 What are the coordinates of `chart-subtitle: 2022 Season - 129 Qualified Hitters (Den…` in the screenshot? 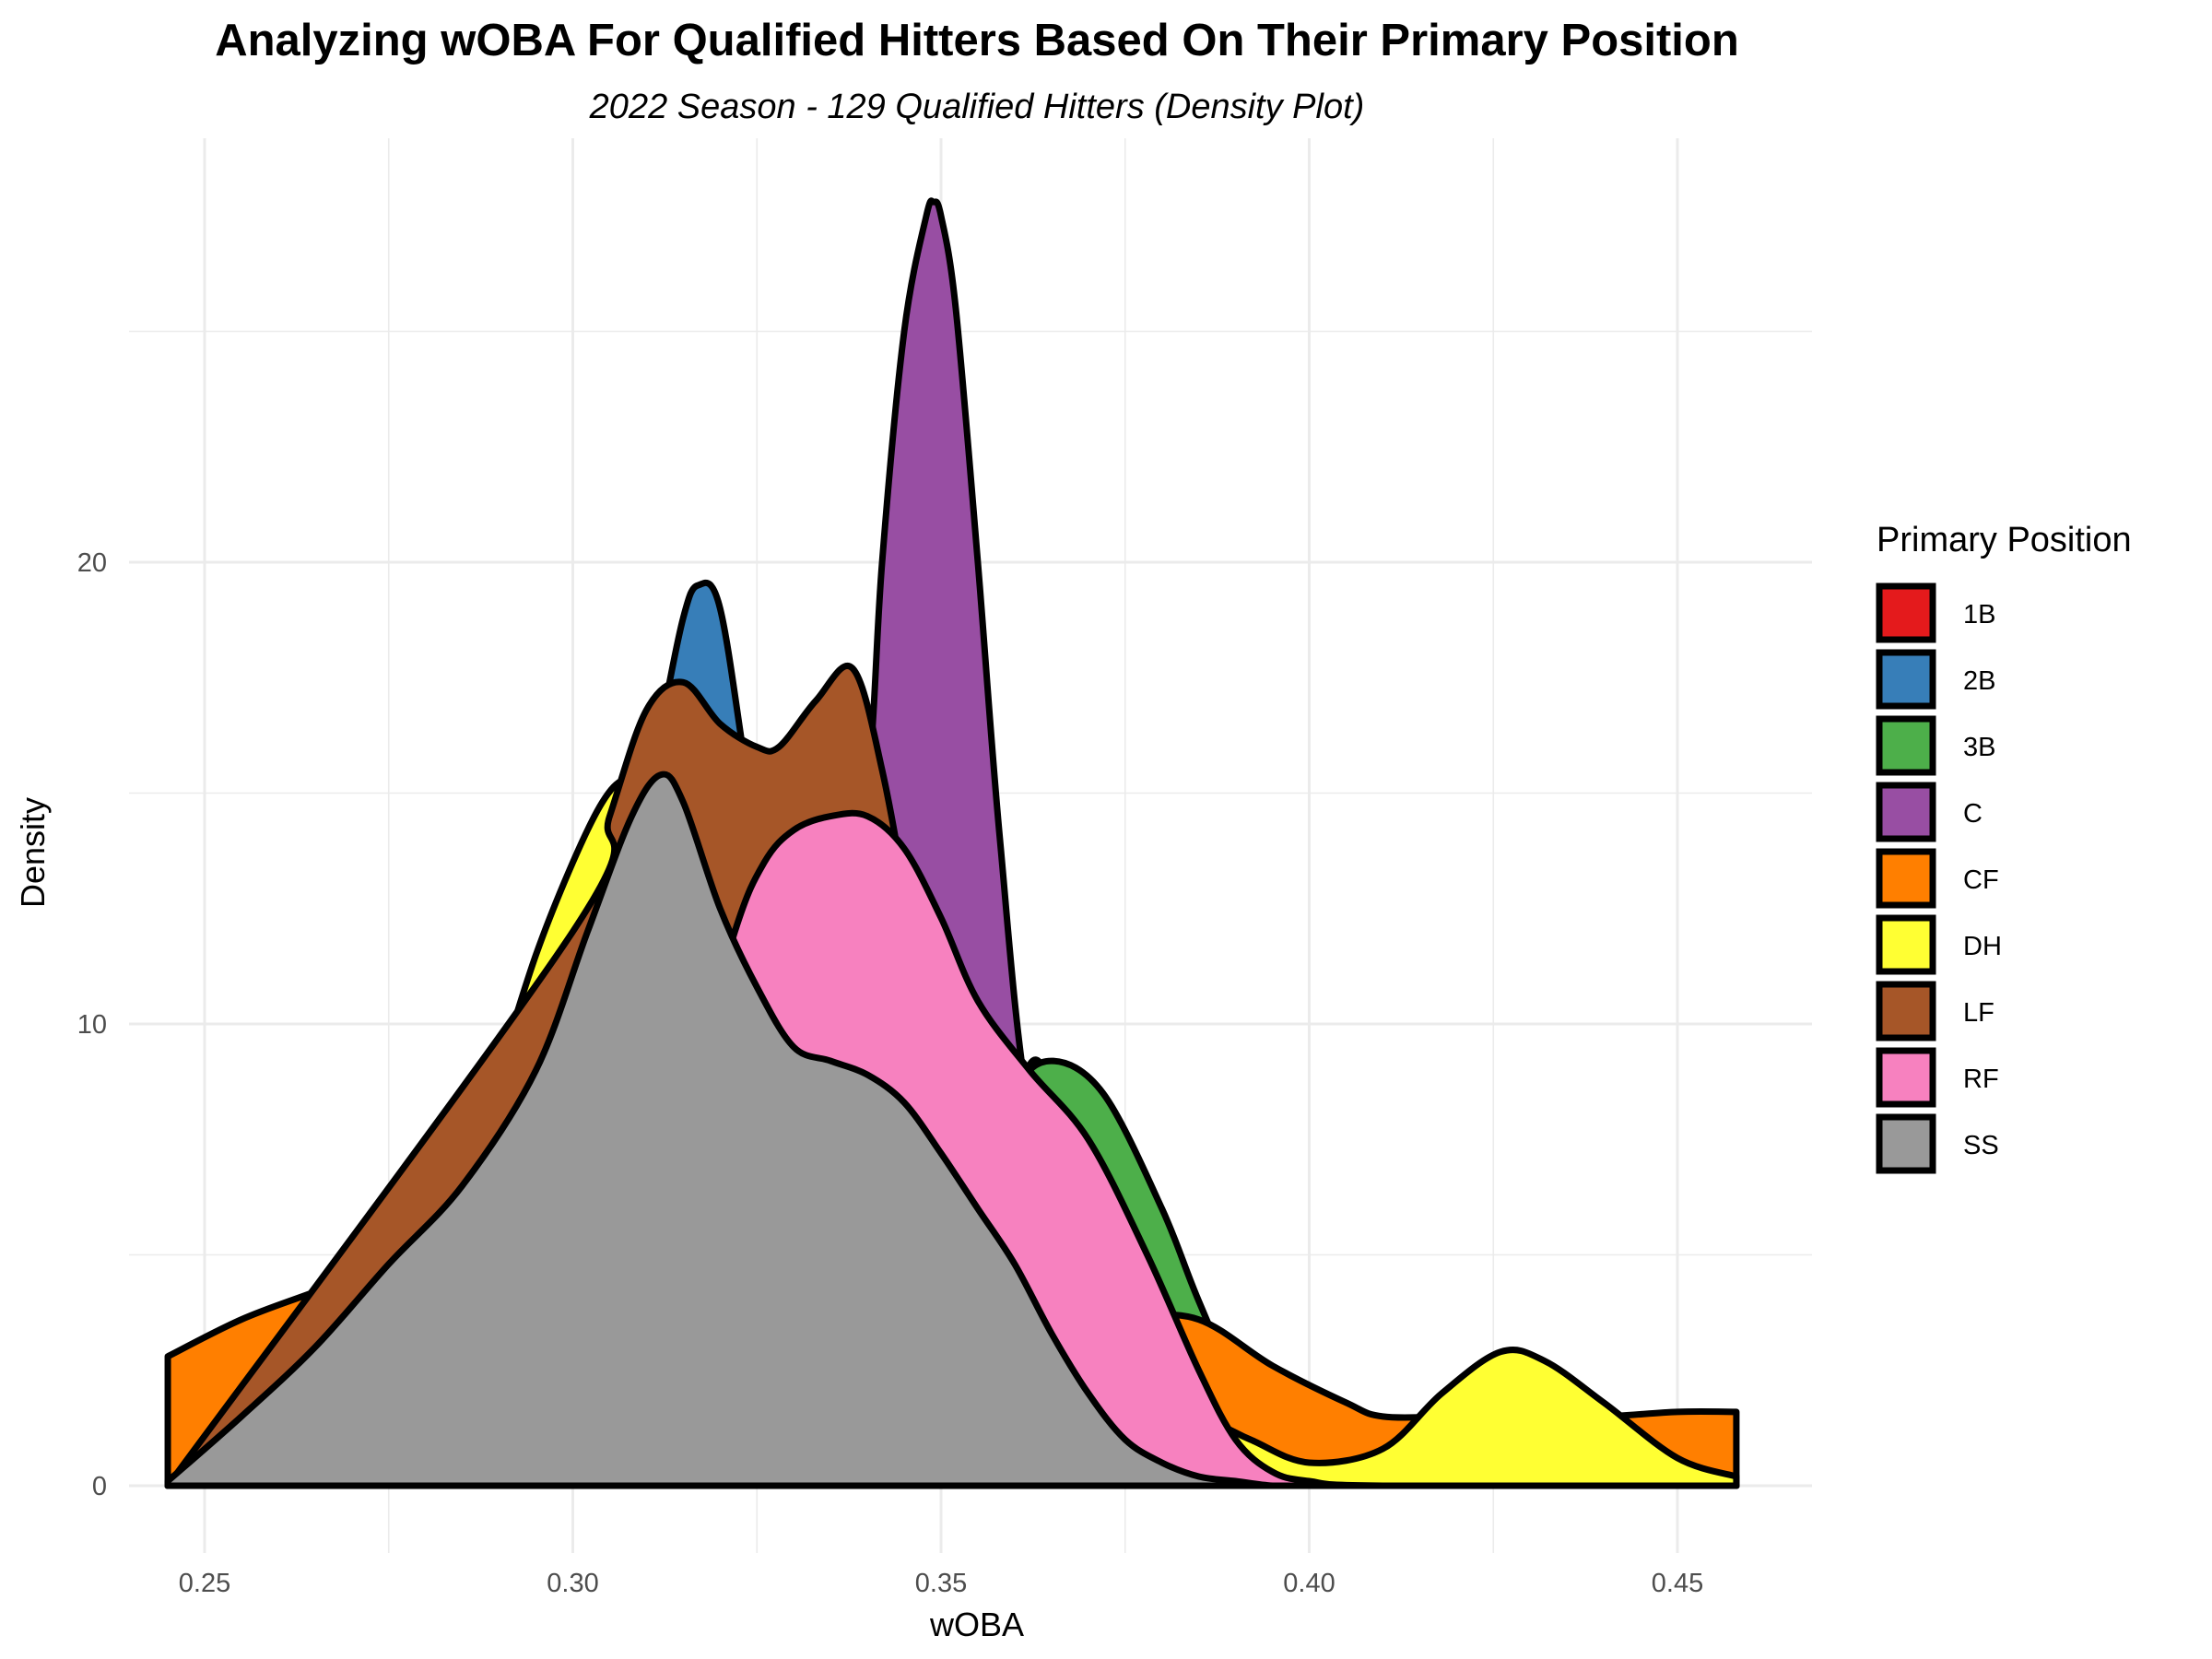 It's located at (977, 107).